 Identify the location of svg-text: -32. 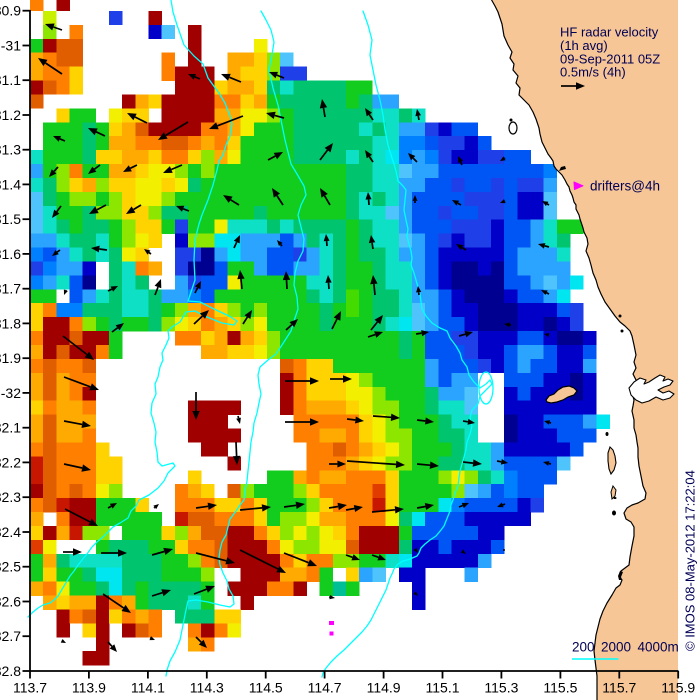
(11, 393).